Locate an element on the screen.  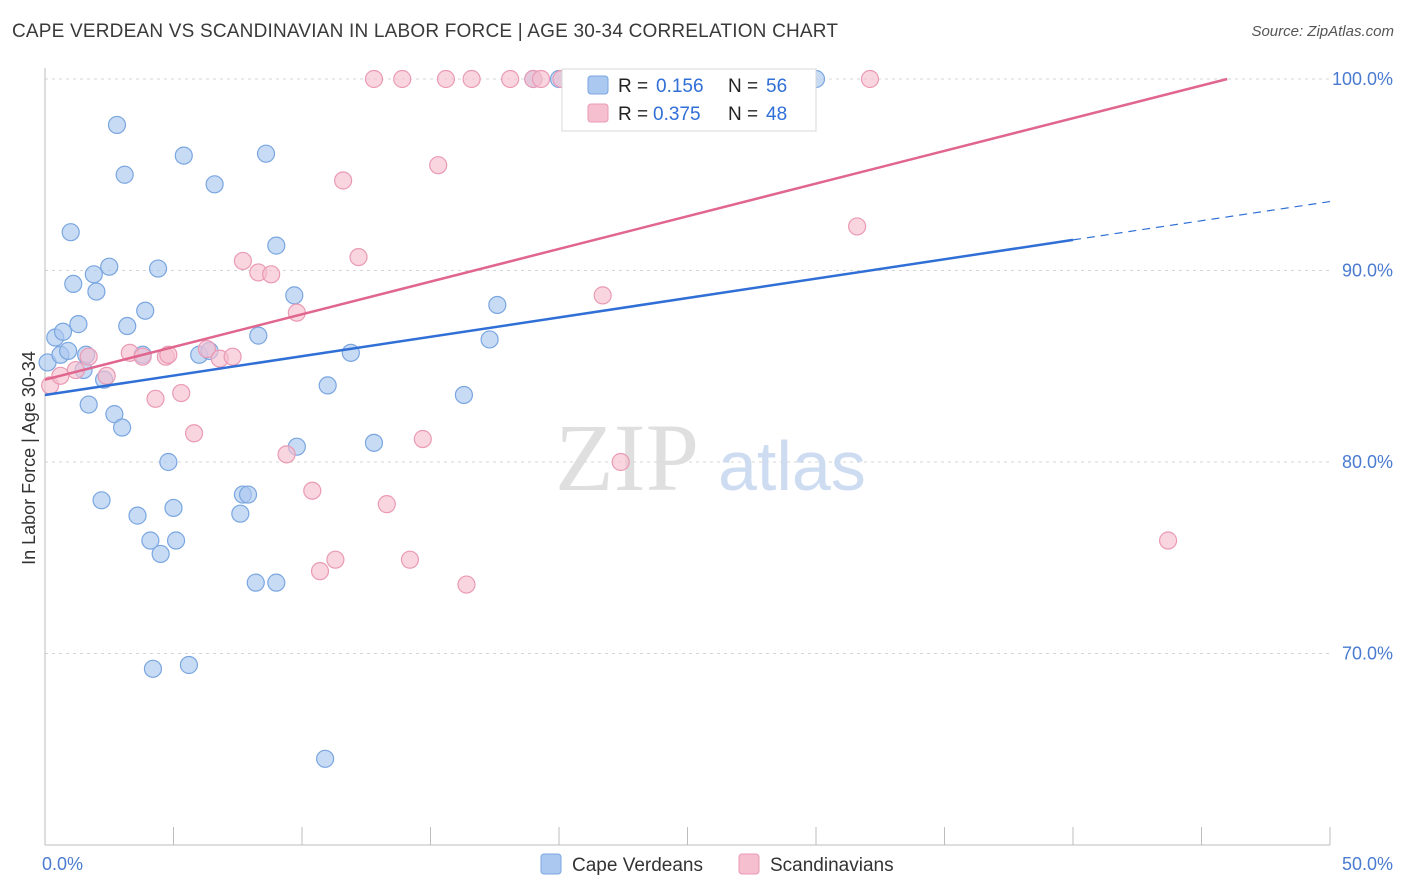
y-tick-label-3: 70.0% is located at coordinates (1367, 654).